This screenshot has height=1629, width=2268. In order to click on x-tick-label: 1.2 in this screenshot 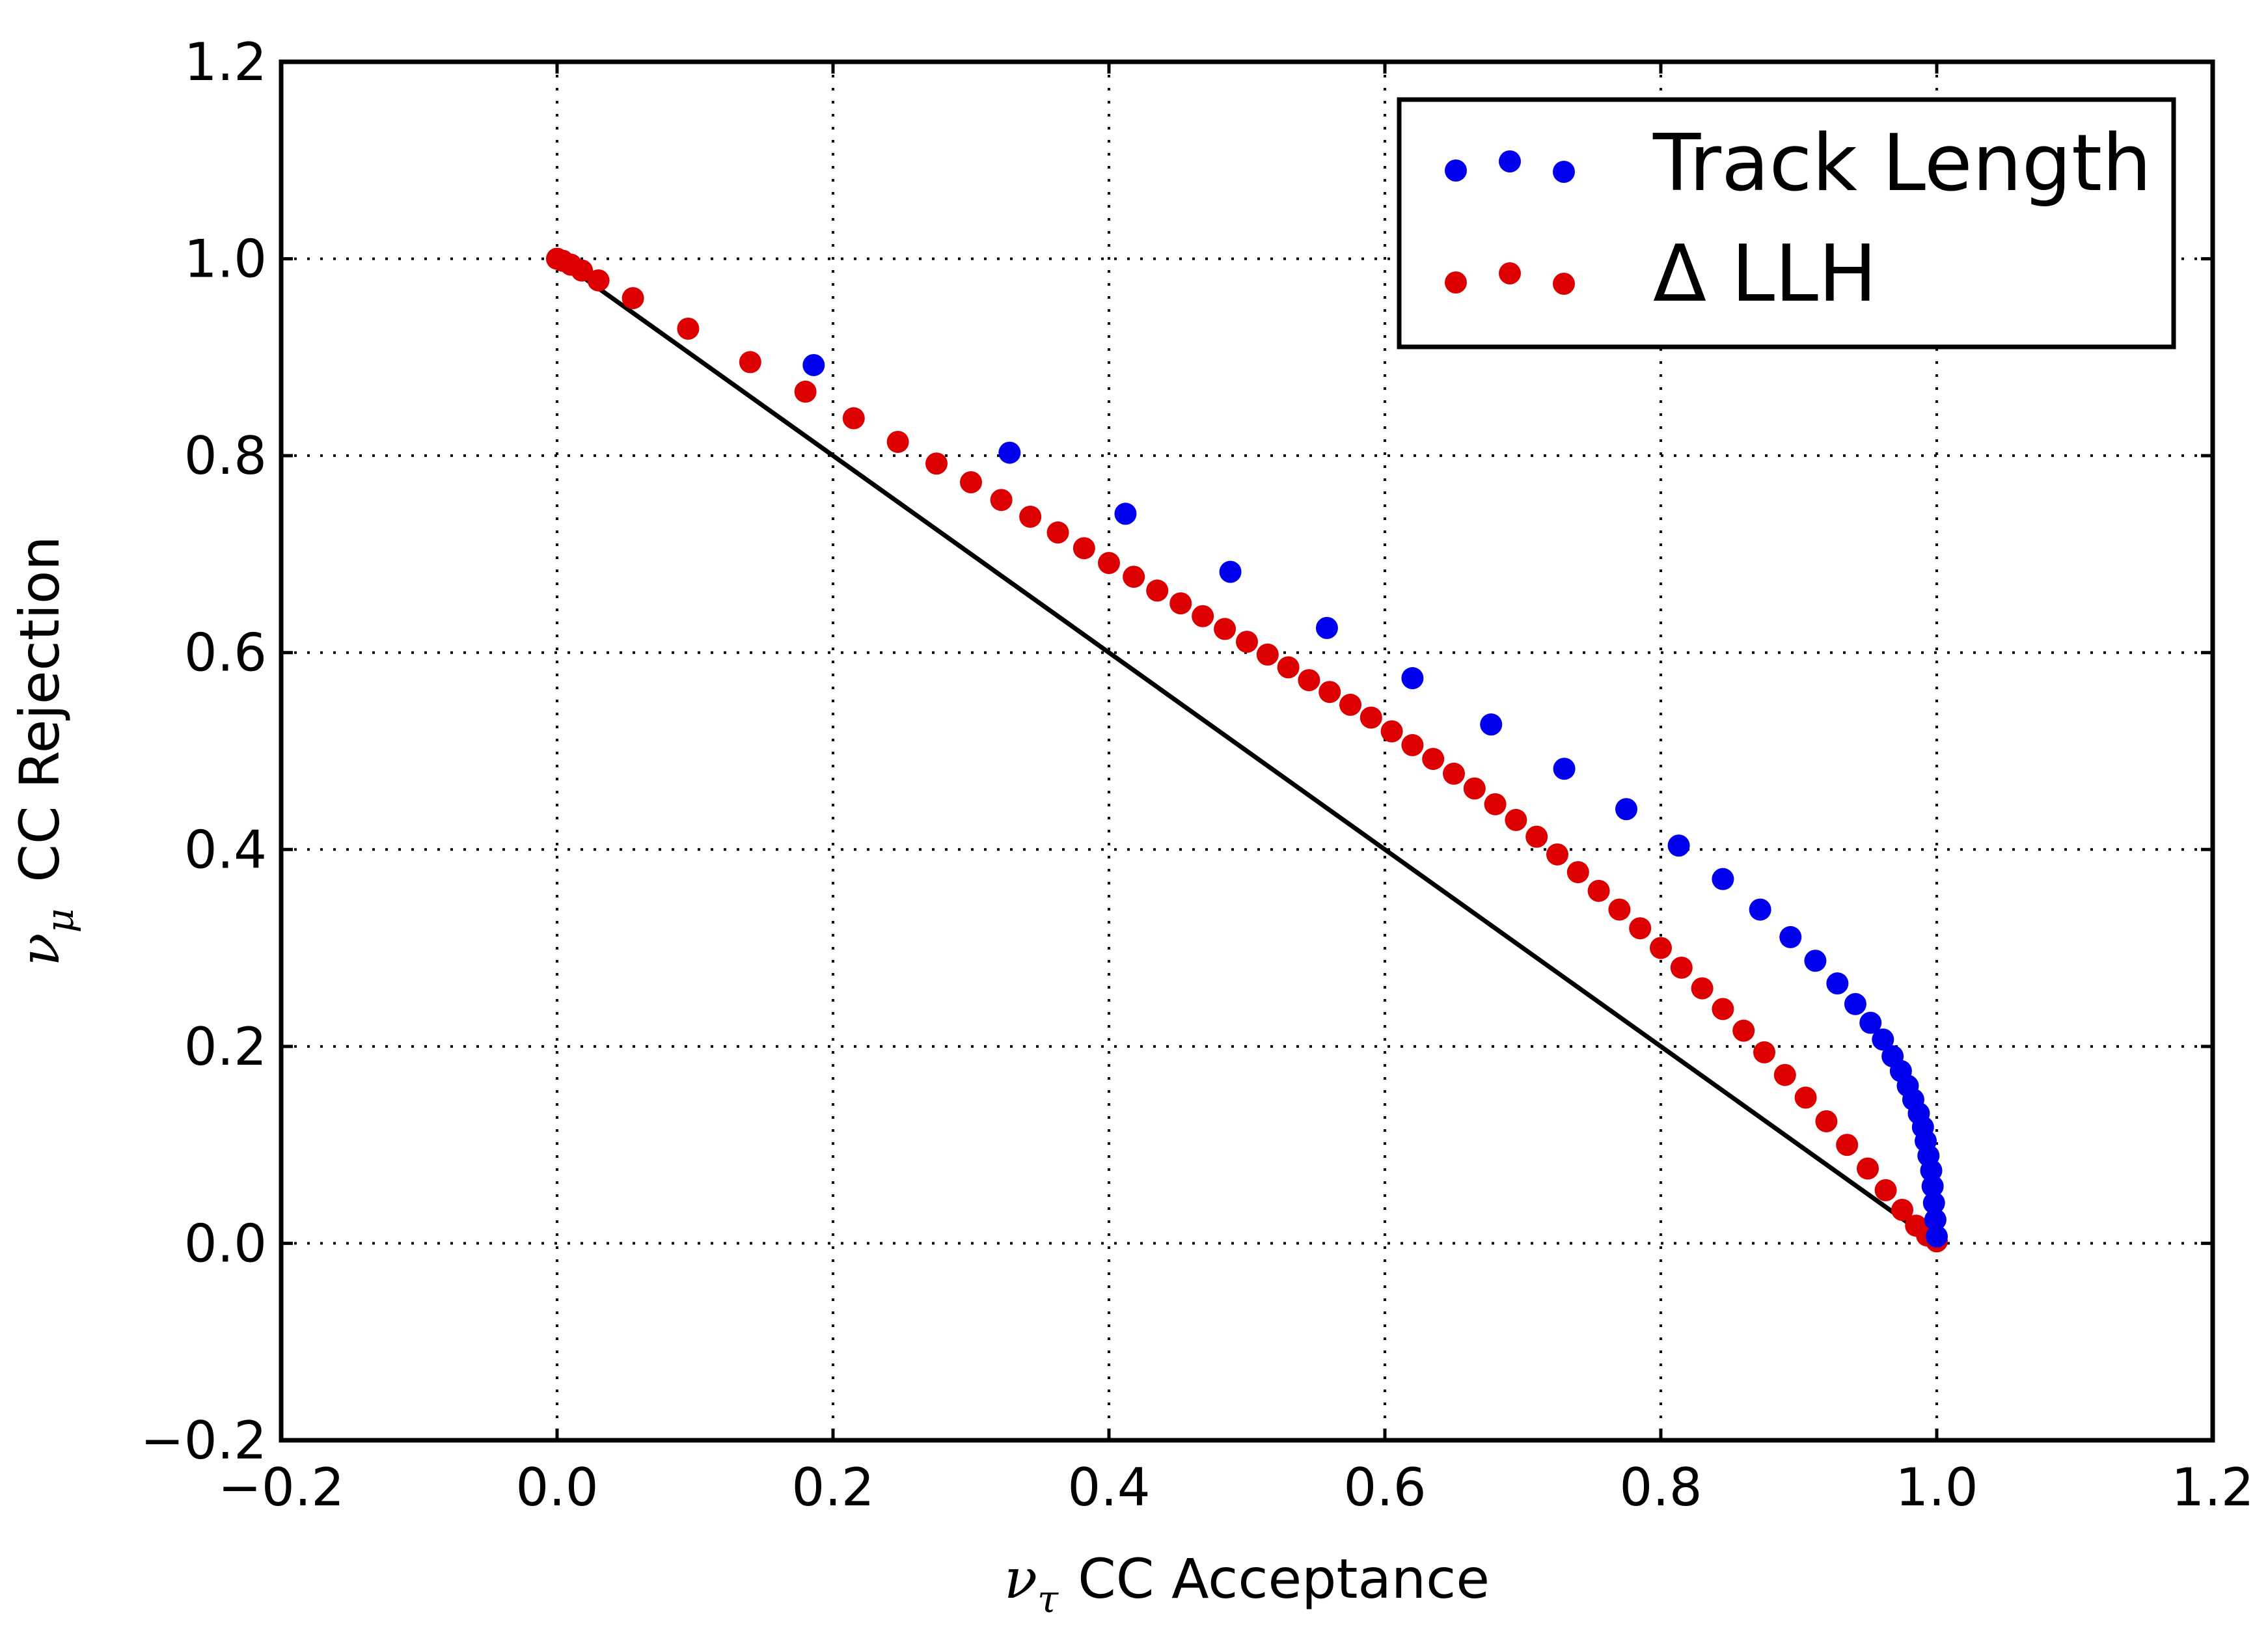, I will do `click(2212, 1487)`.